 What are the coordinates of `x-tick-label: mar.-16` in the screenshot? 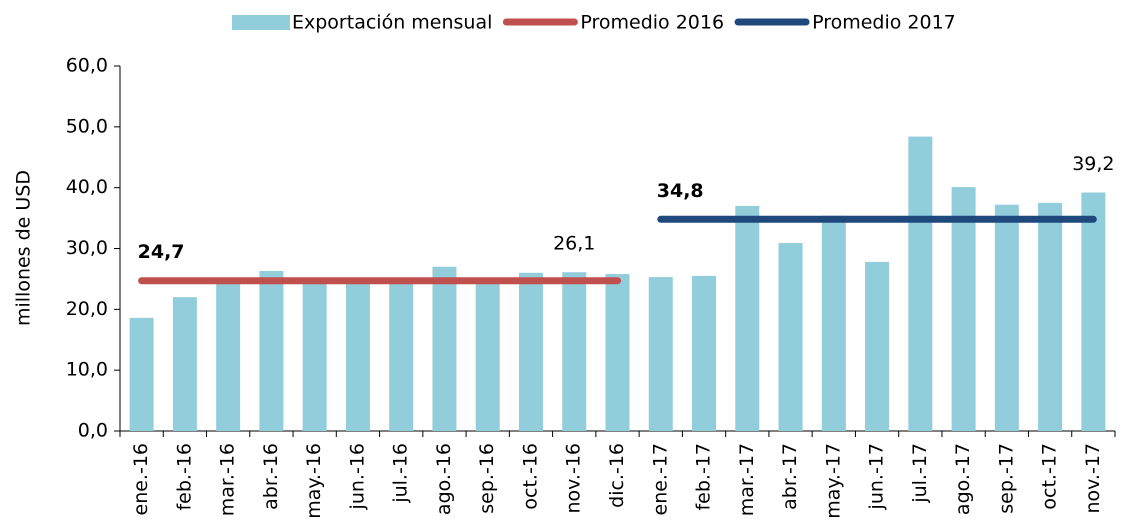 It's located at (228, 479).